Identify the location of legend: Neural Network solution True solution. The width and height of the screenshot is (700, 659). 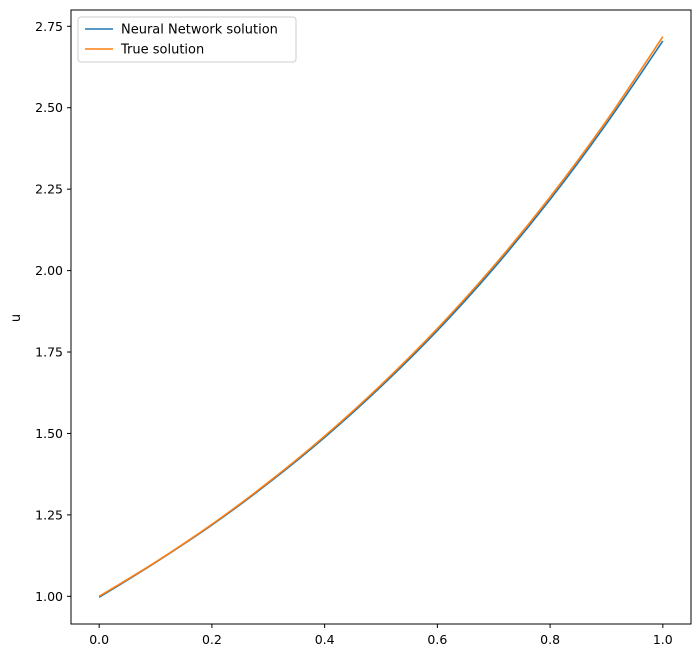
(187, 39).